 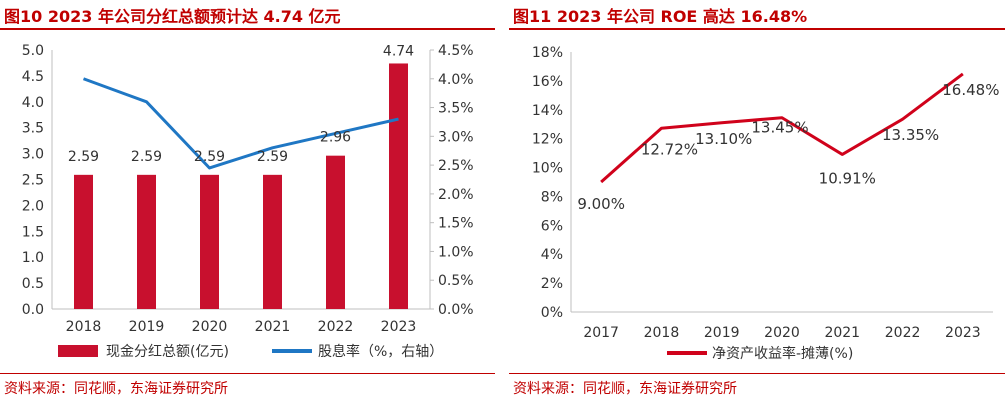 I want to click on chart-title: 图10 2023 年公司分红总额预计达 4.74 亿元, so click(x=172, y=16).